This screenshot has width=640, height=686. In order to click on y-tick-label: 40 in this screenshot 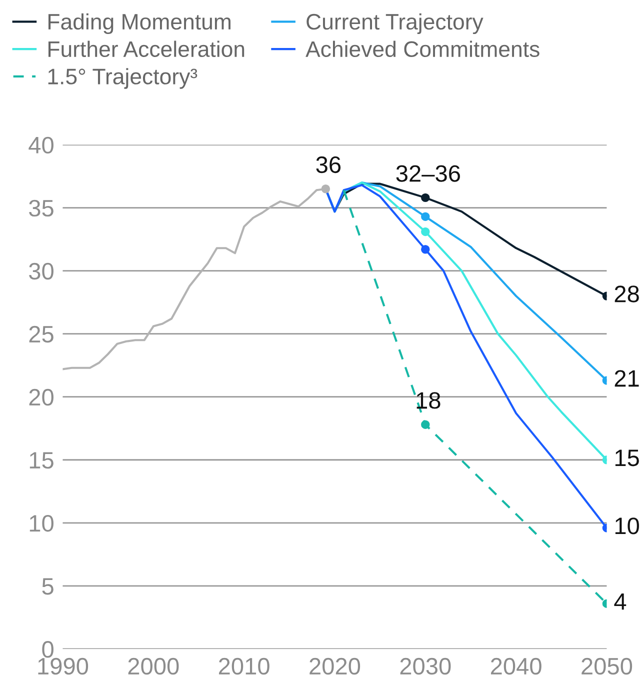, I will do `click(41, 145)`.